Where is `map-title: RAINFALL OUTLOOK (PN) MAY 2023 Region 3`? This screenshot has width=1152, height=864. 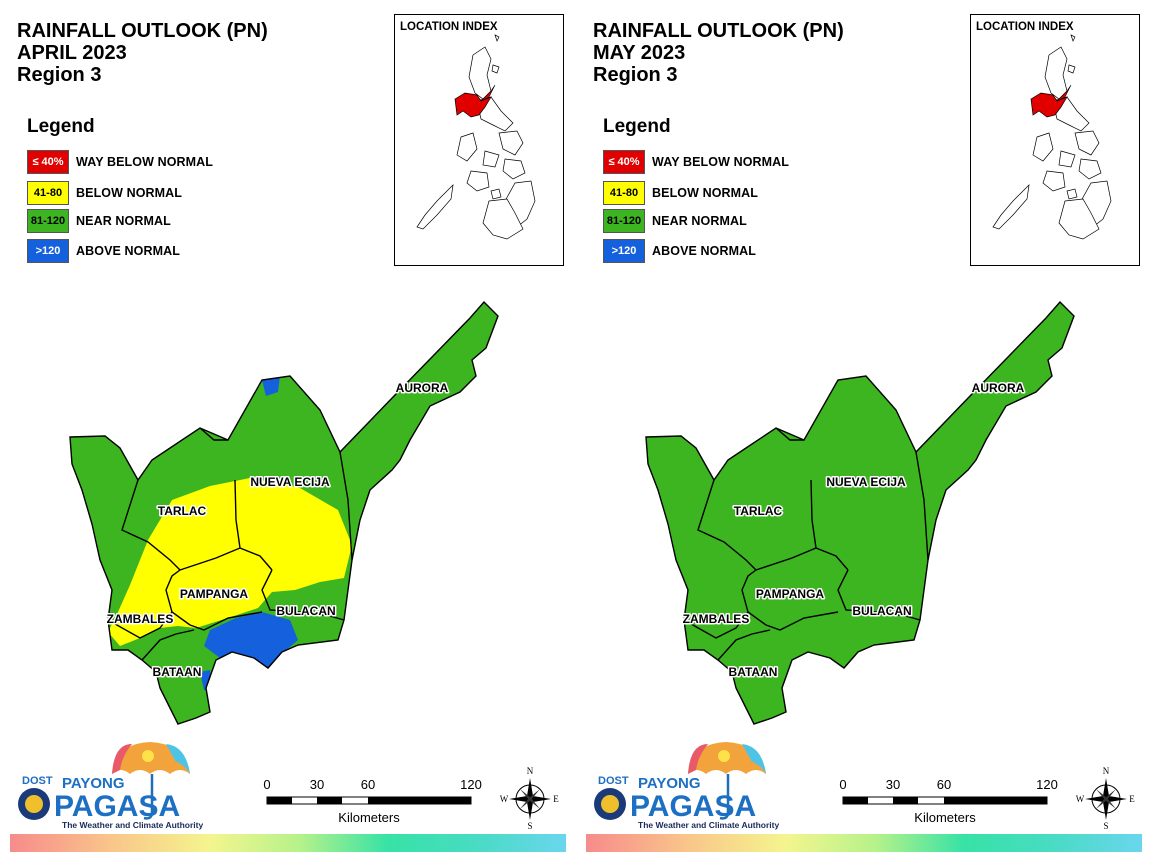
map-title: RAINFALL OUTLOOK (PN) MAY 2023 Region 3 is located at coordinates (718, 53).